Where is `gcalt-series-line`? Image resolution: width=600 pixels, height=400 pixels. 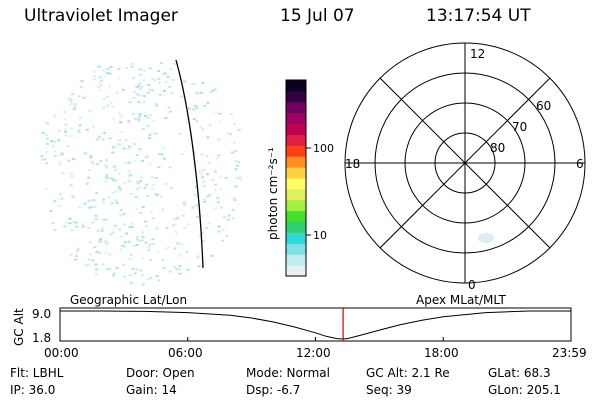
gcalt-series-line is located at coordinates (315, 325).